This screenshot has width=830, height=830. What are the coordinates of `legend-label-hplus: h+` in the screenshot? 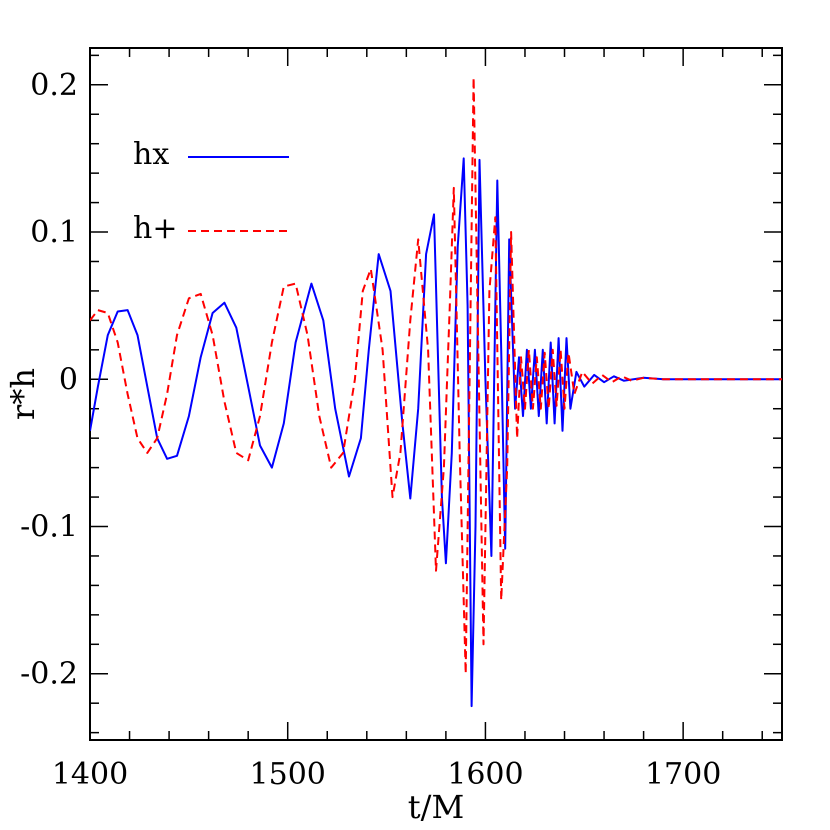 It's located at (155, 228).